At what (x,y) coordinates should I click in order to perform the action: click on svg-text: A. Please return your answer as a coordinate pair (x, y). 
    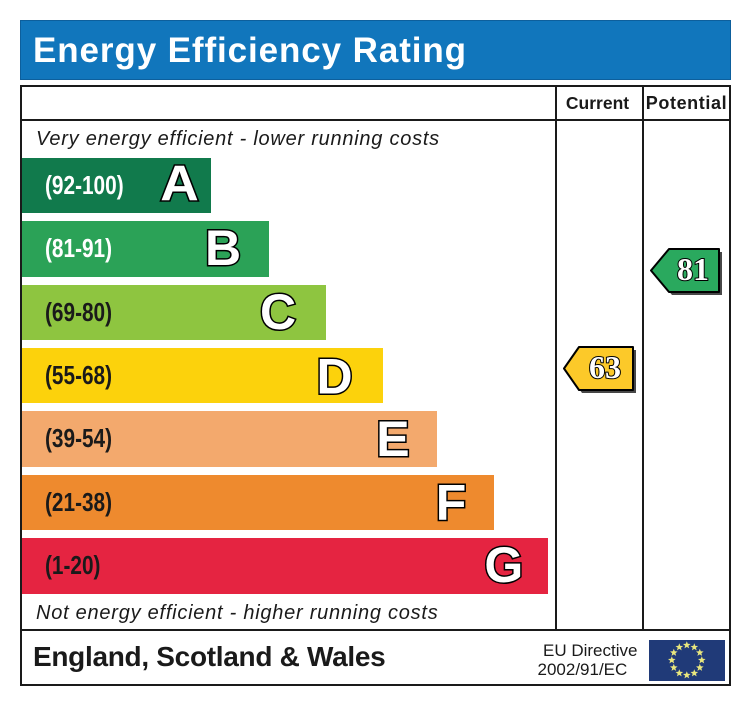
    Looking at the image, I should click on (179, 184).